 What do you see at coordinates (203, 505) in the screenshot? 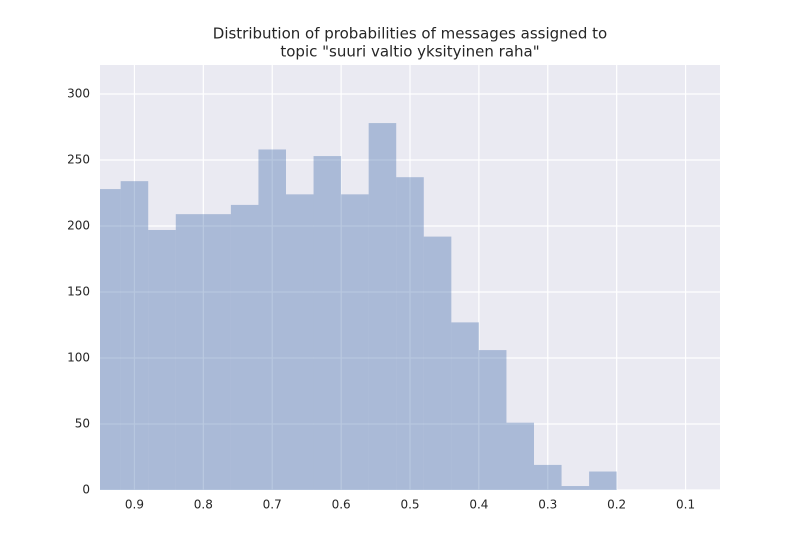
I see `x-tick-label: 0.8` at bounding box center [203, 505].